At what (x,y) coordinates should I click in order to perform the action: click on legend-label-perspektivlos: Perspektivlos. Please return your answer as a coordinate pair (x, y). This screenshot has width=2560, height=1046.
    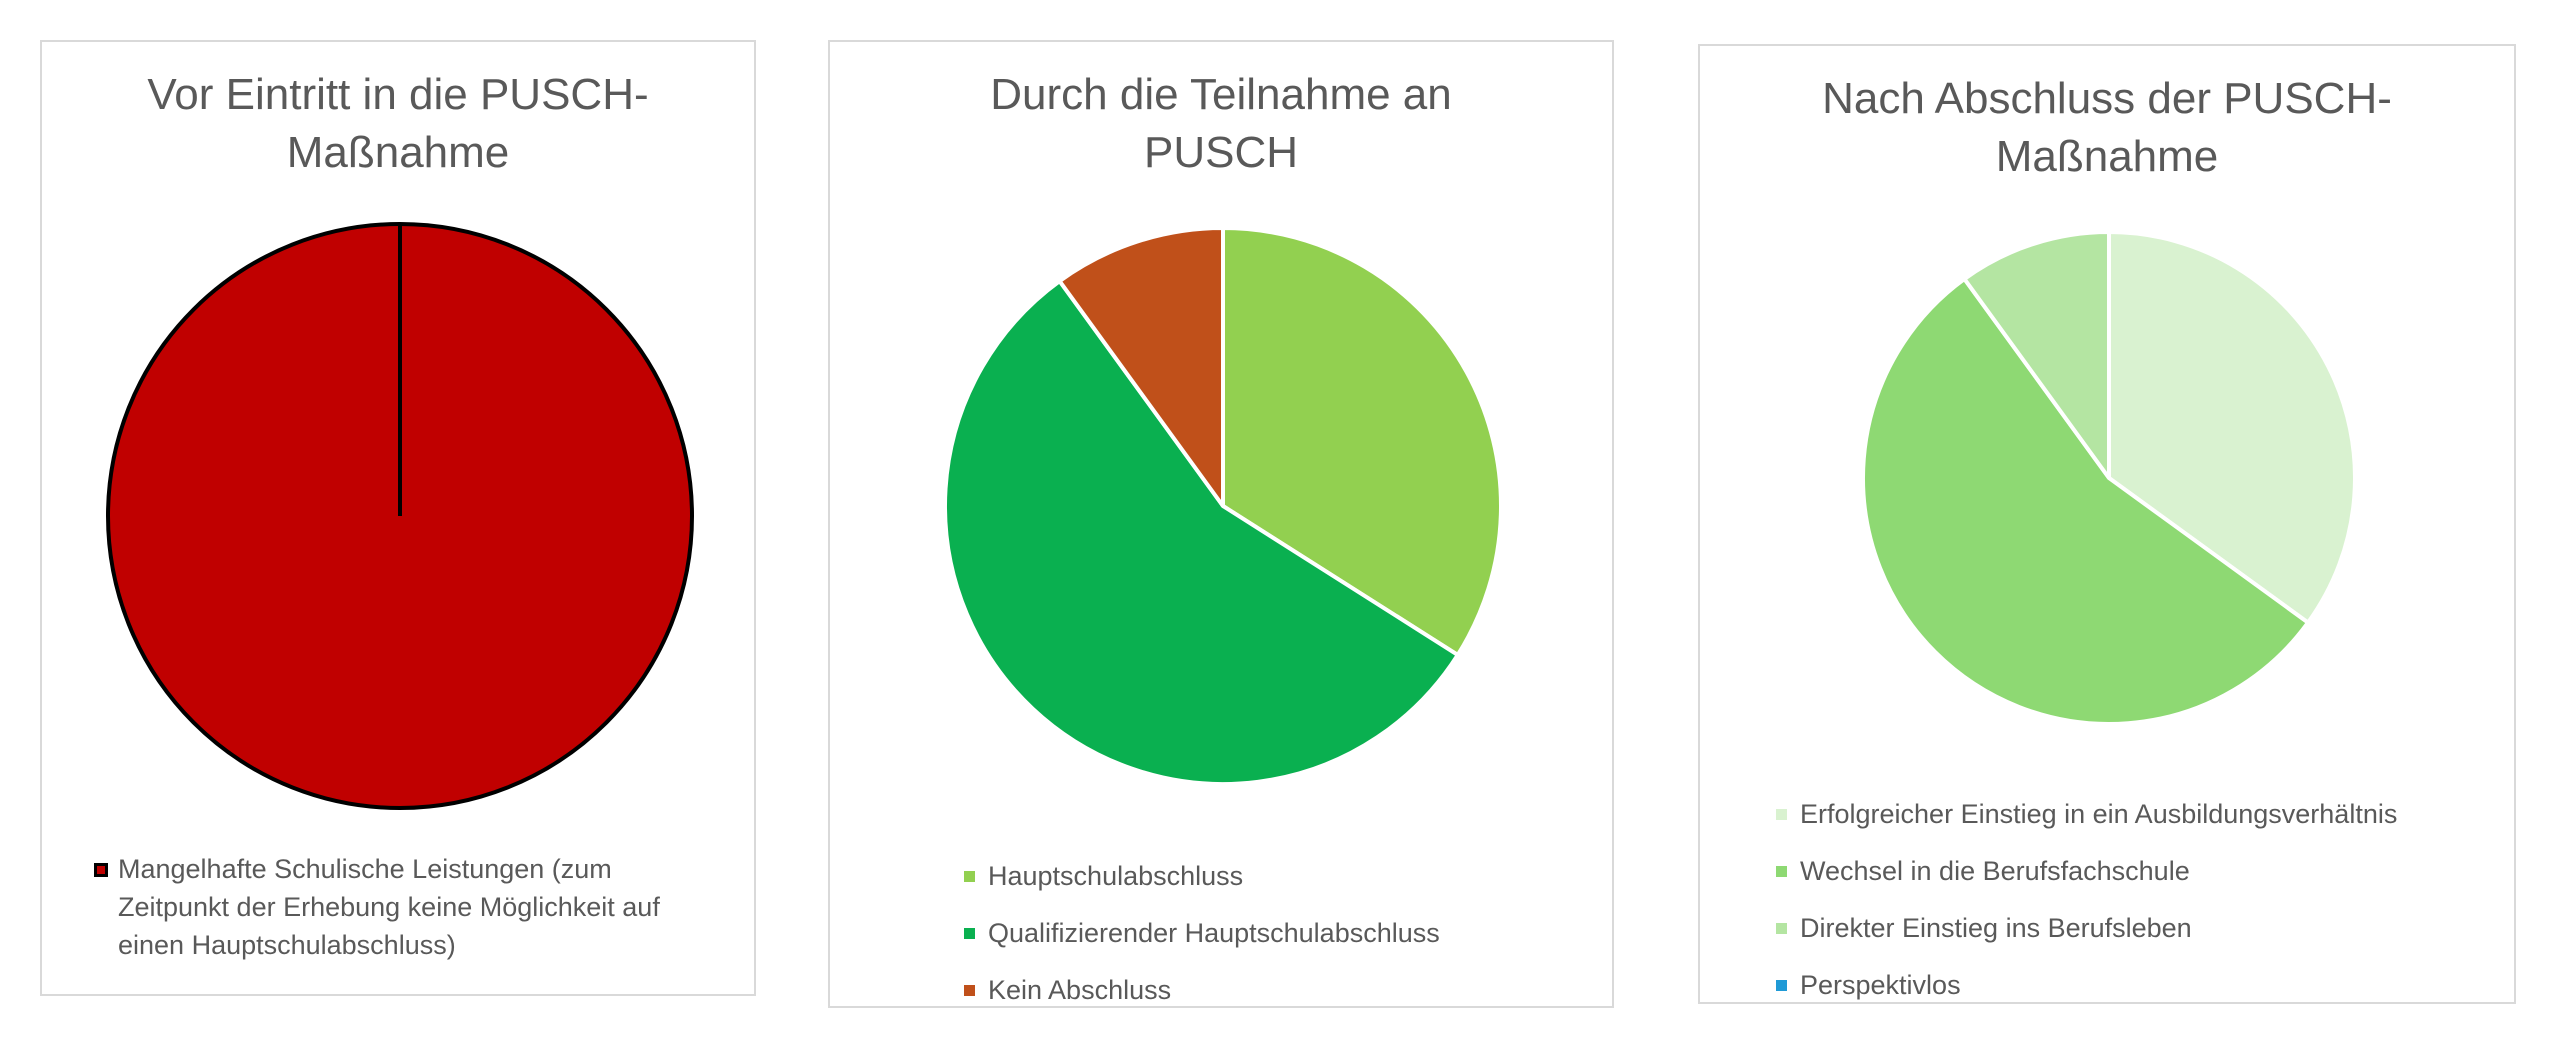
    Looking at the image, I should click on (1880, 985).